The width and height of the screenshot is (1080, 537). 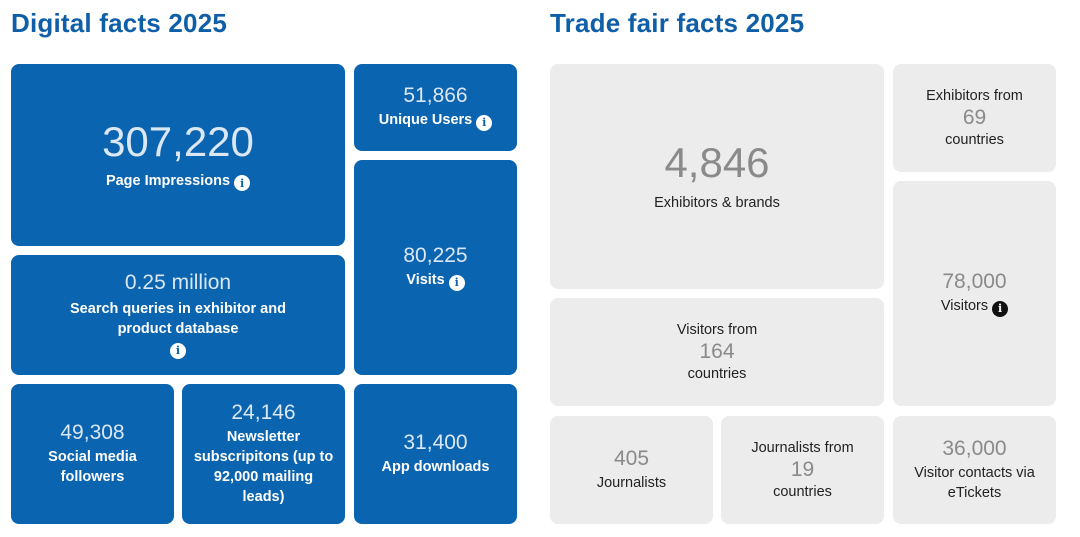 What do you see at coordinates (802, 448) in the screenshot?
I see `journalists-from-prefix: Journalists from` at bounding box center [802, 448].